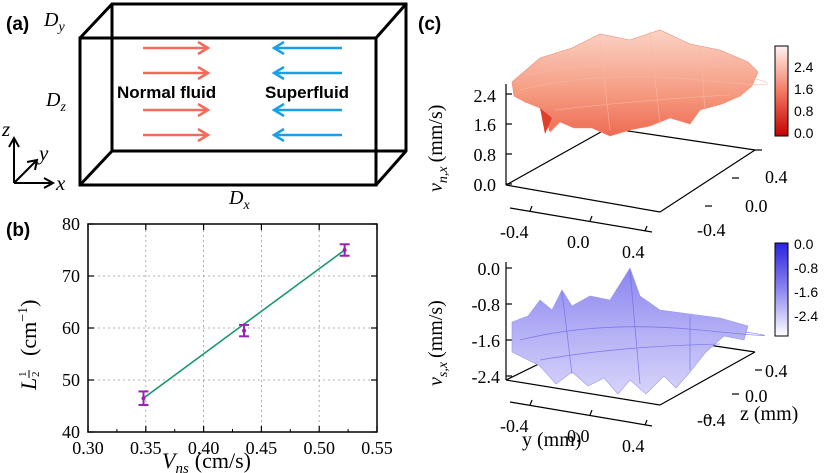 Image resolution: width=831 pixels, height=473 pixels. What do you see at coordinates (514, 426) in the screenshot?
I see `bottom-ytick: -0.4` at bounding box center [514, 426].